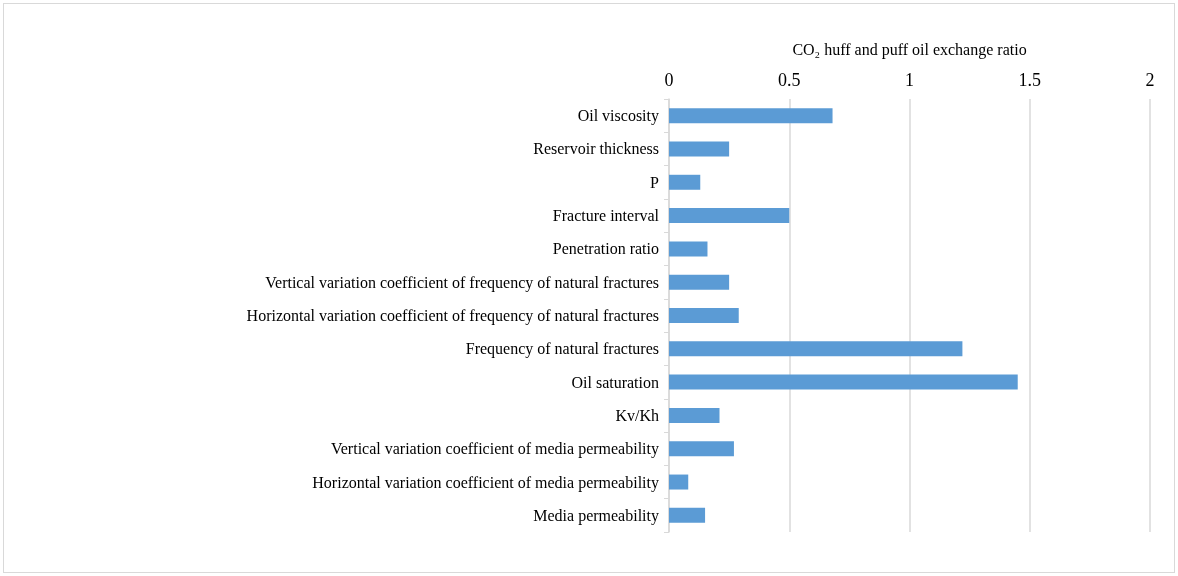 This screenshot has width=1178, height=576. What do you see at coordinates (605, 249) in the screenshot?
I see `y-tick-label: Penetration ratio` at bounding box center [605, 249].